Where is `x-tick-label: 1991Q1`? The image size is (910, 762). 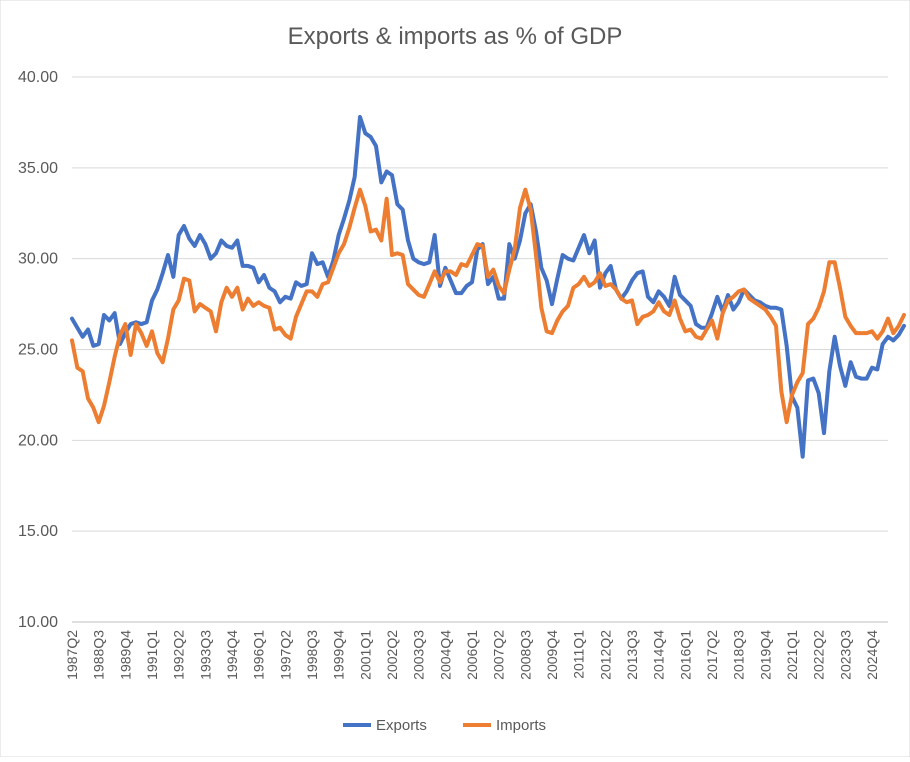
x-tick-label: 1991Q1 is located at coordinates (152, 655).